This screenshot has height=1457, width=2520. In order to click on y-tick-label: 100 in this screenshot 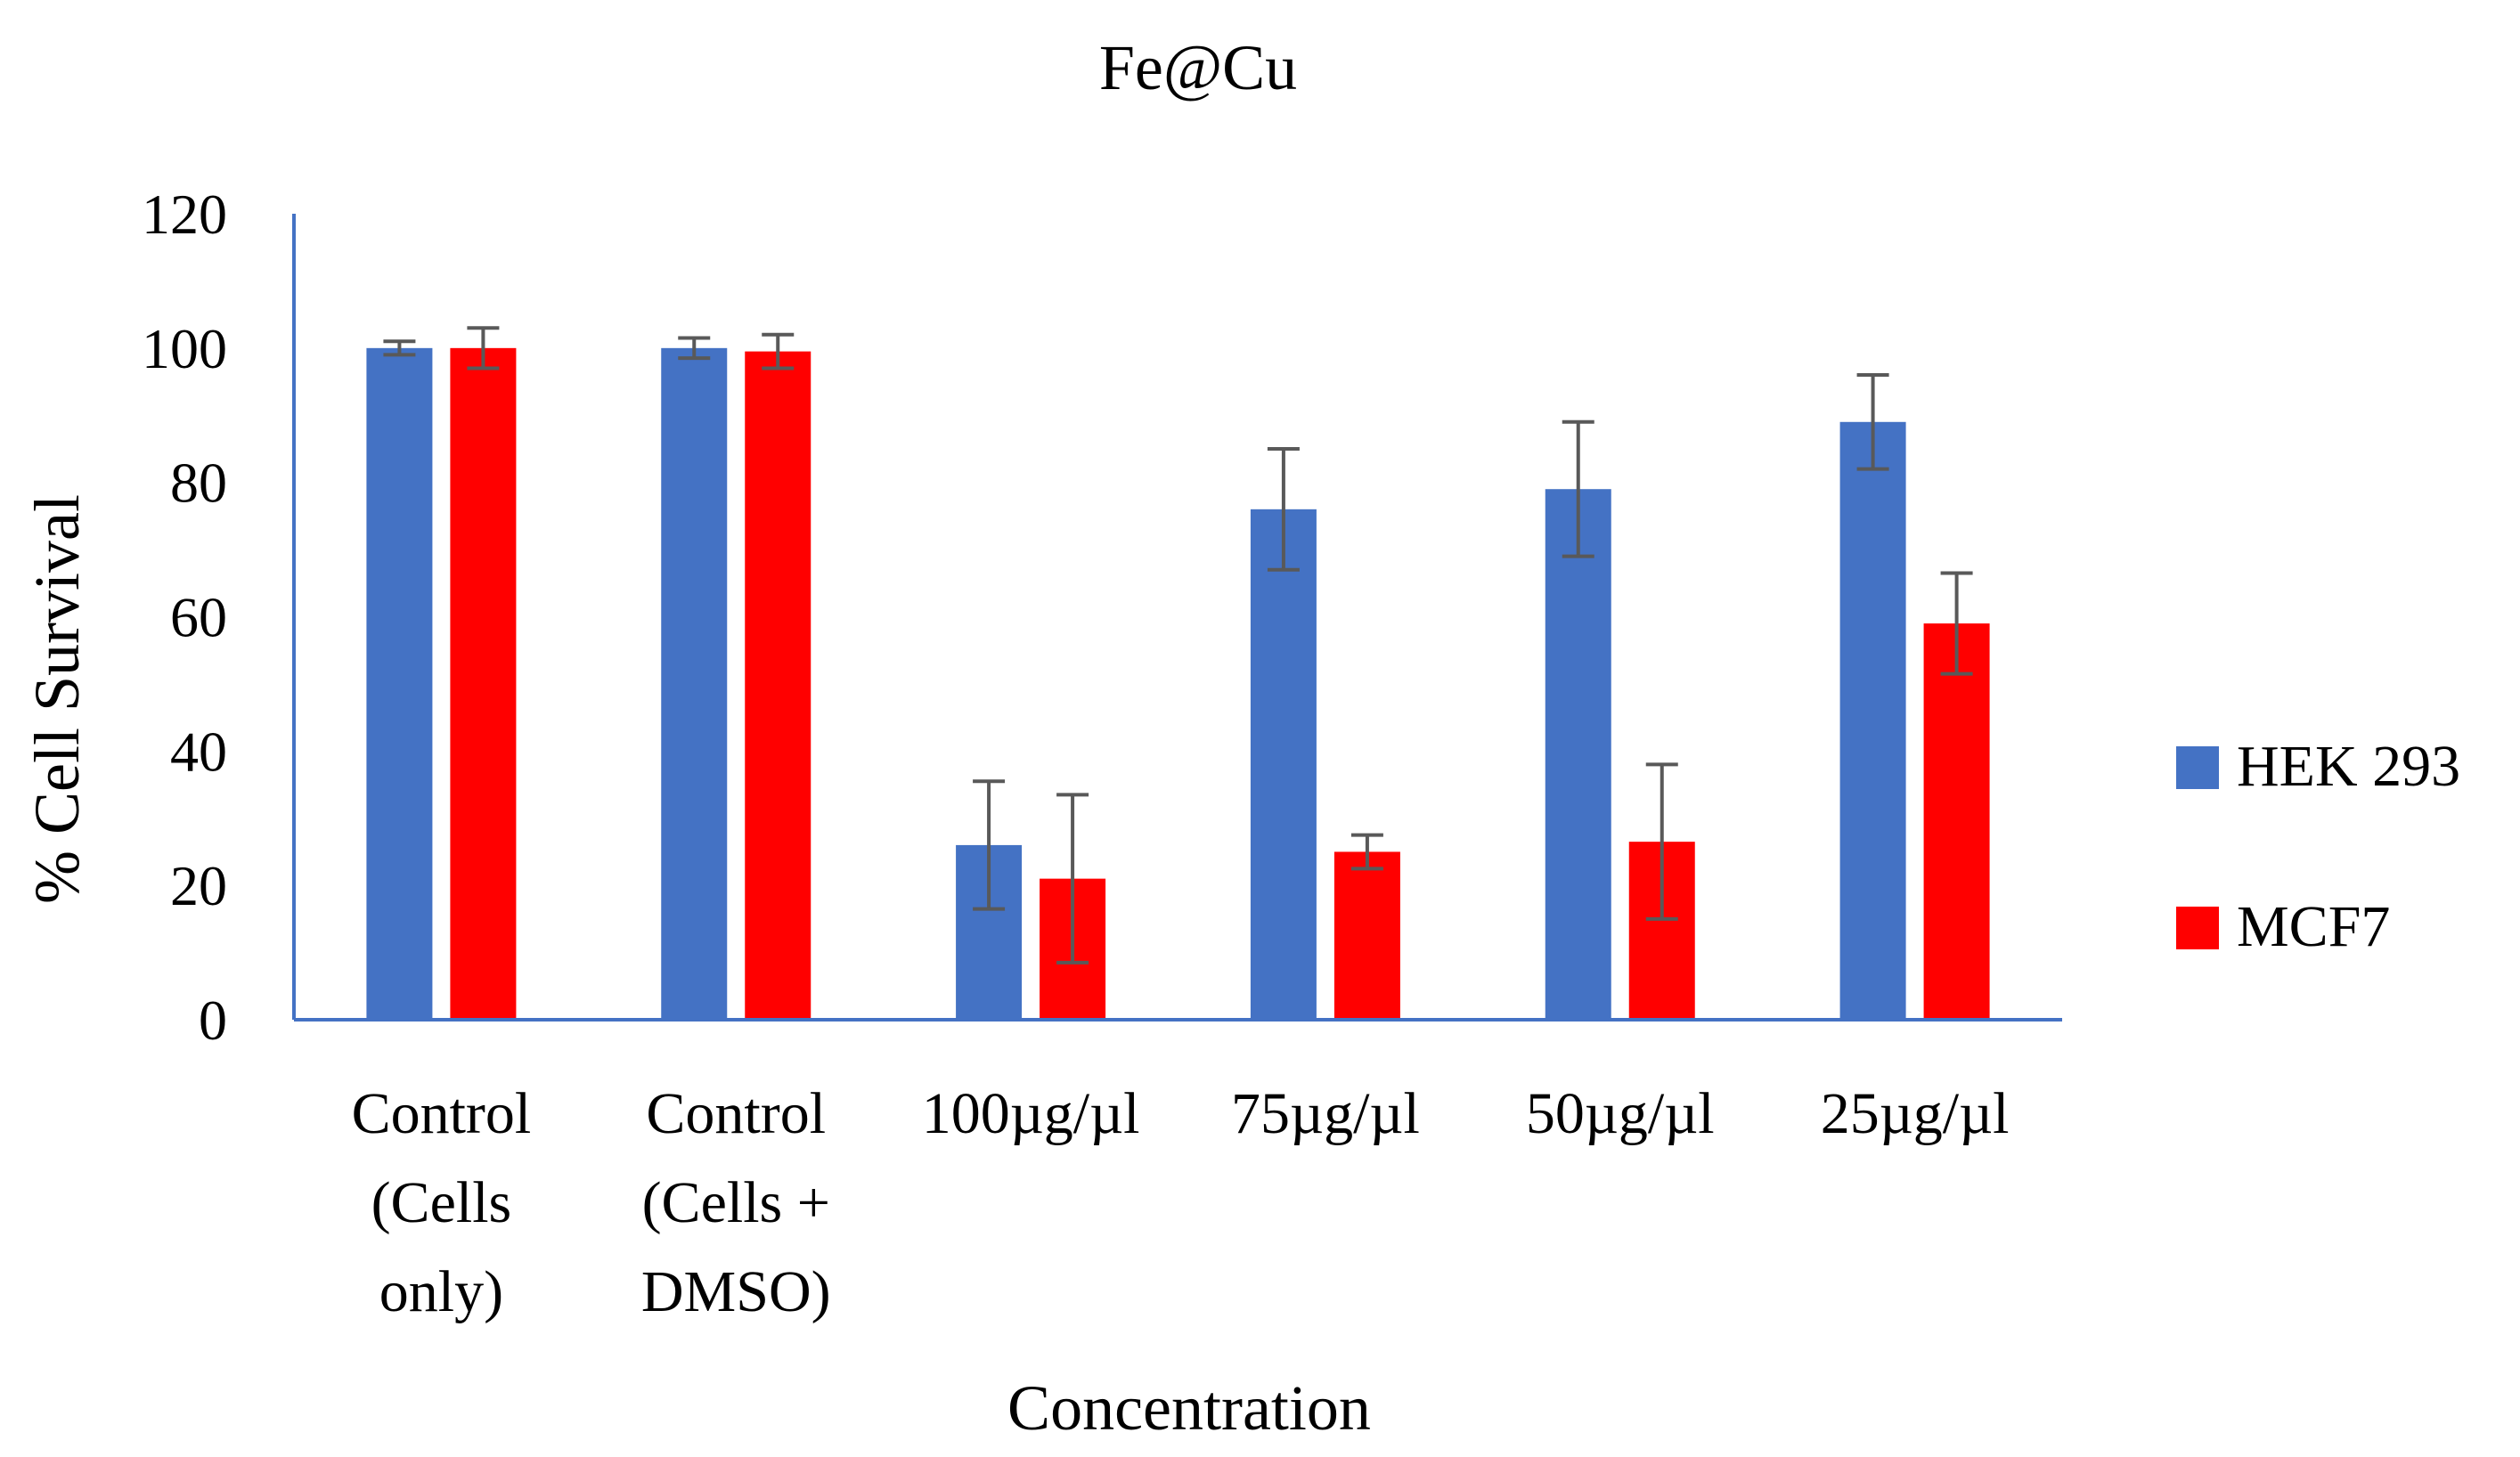, I will do `click(184, 348)`.